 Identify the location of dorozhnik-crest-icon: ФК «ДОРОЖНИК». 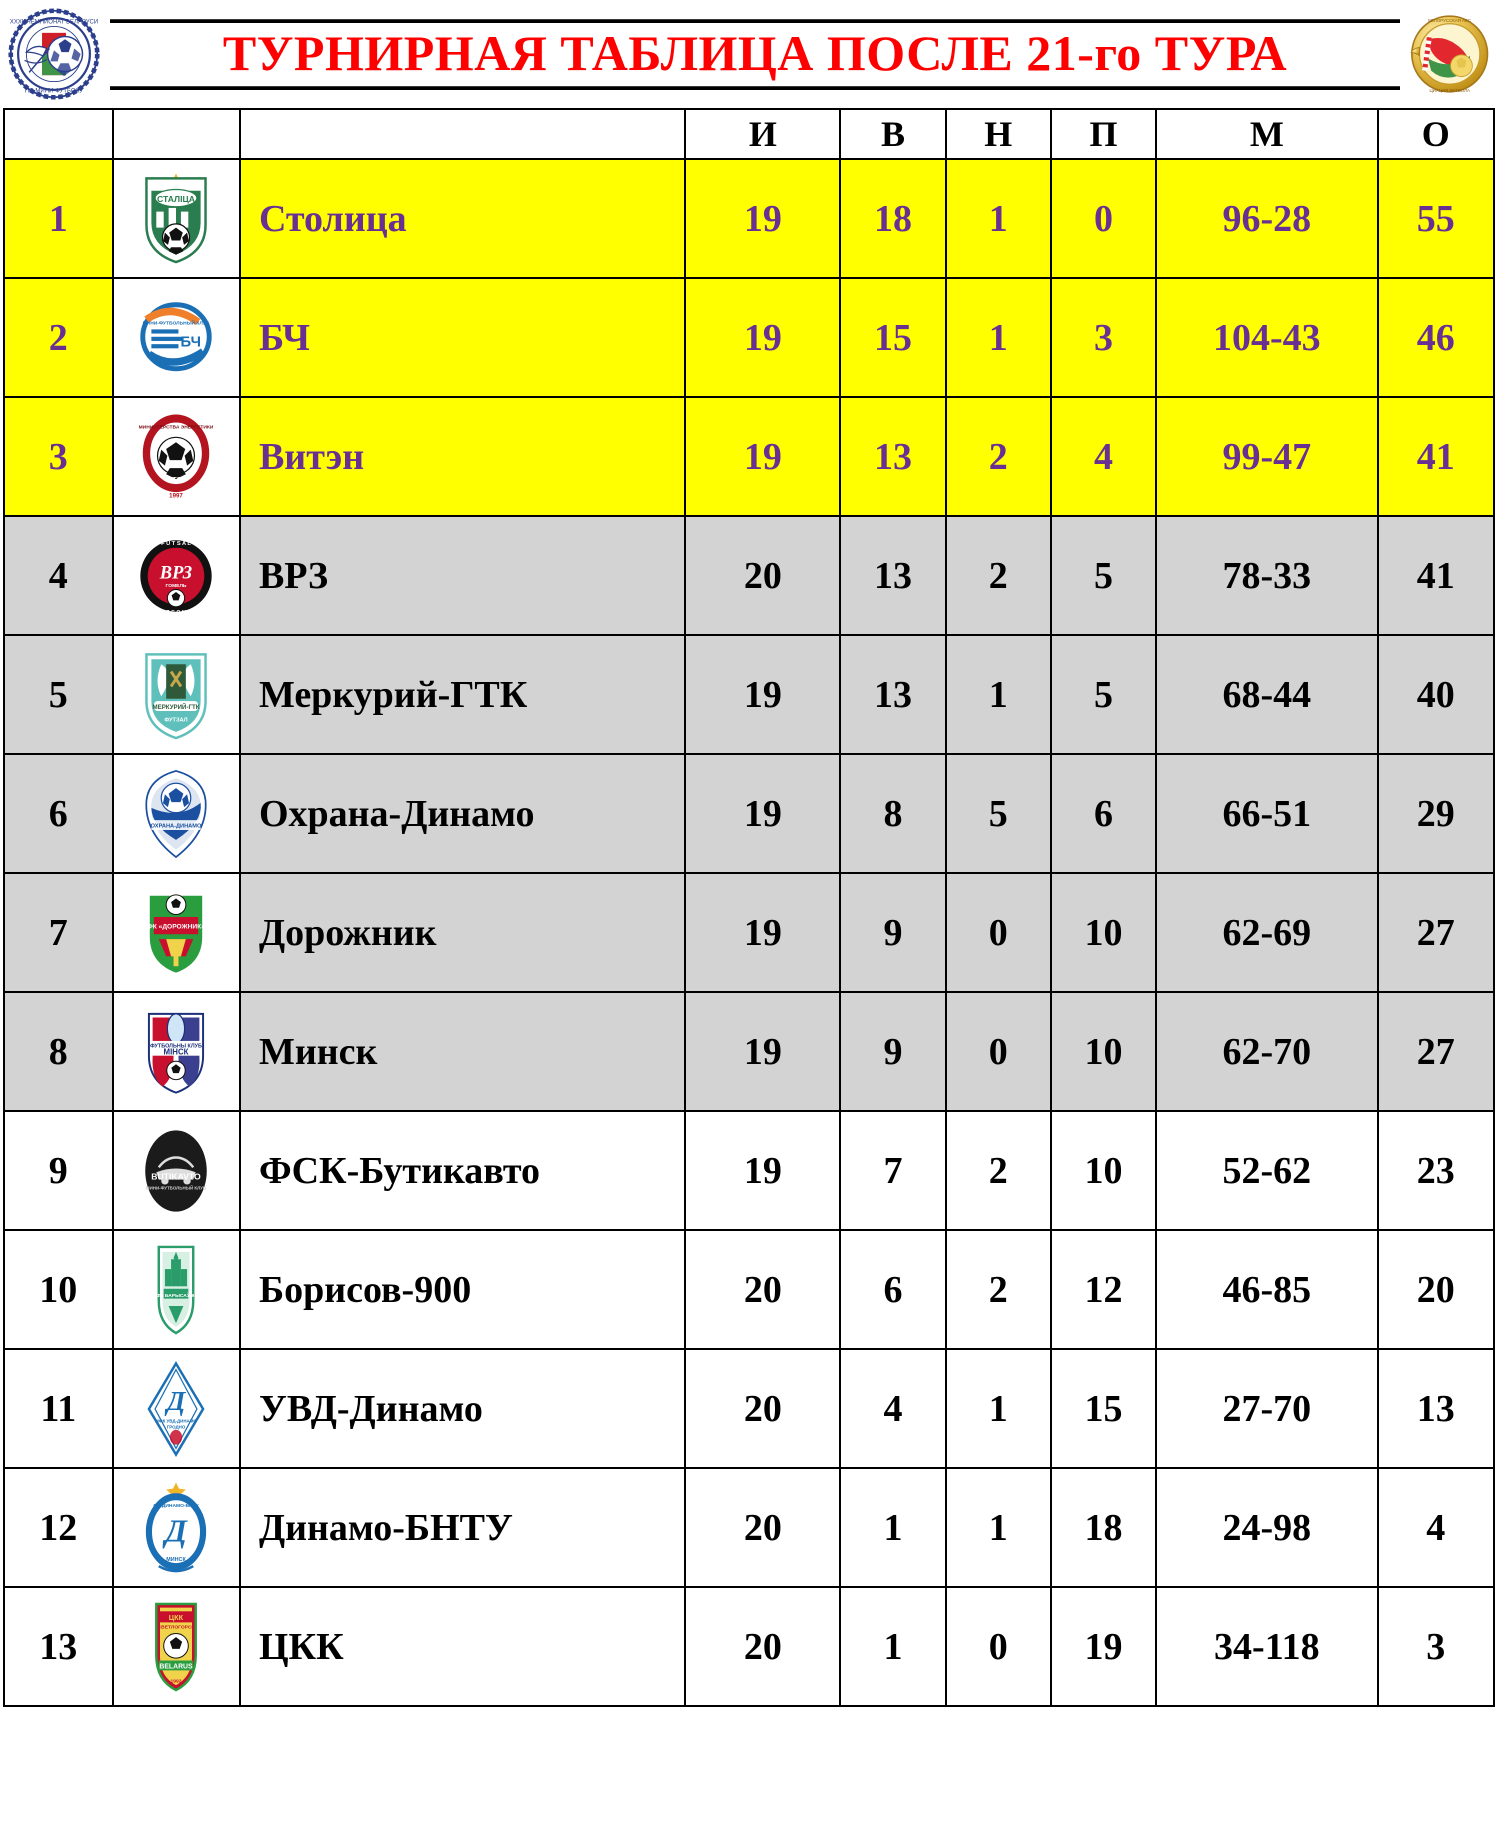
(176, 933).